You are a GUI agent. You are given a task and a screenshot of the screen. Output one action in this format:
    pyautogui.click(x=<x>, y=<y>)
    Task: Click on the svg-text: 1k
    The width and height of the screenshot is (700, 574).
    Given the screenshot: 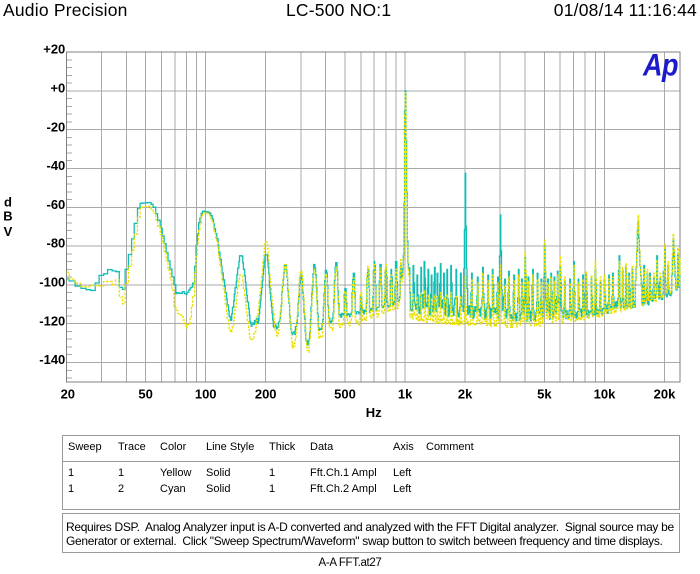 What is the action you would take?
    pyautogui.click(x=405, y=394)
    